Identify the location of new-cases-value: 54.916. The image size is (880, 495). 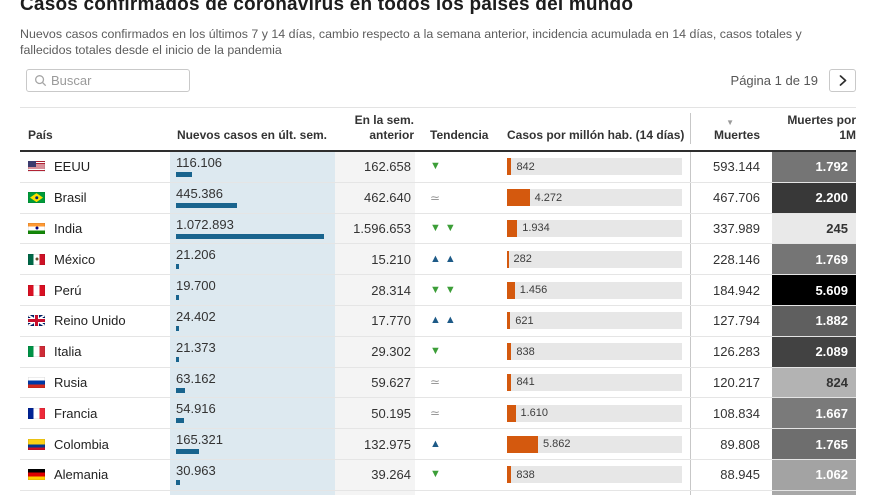
(196, 409).